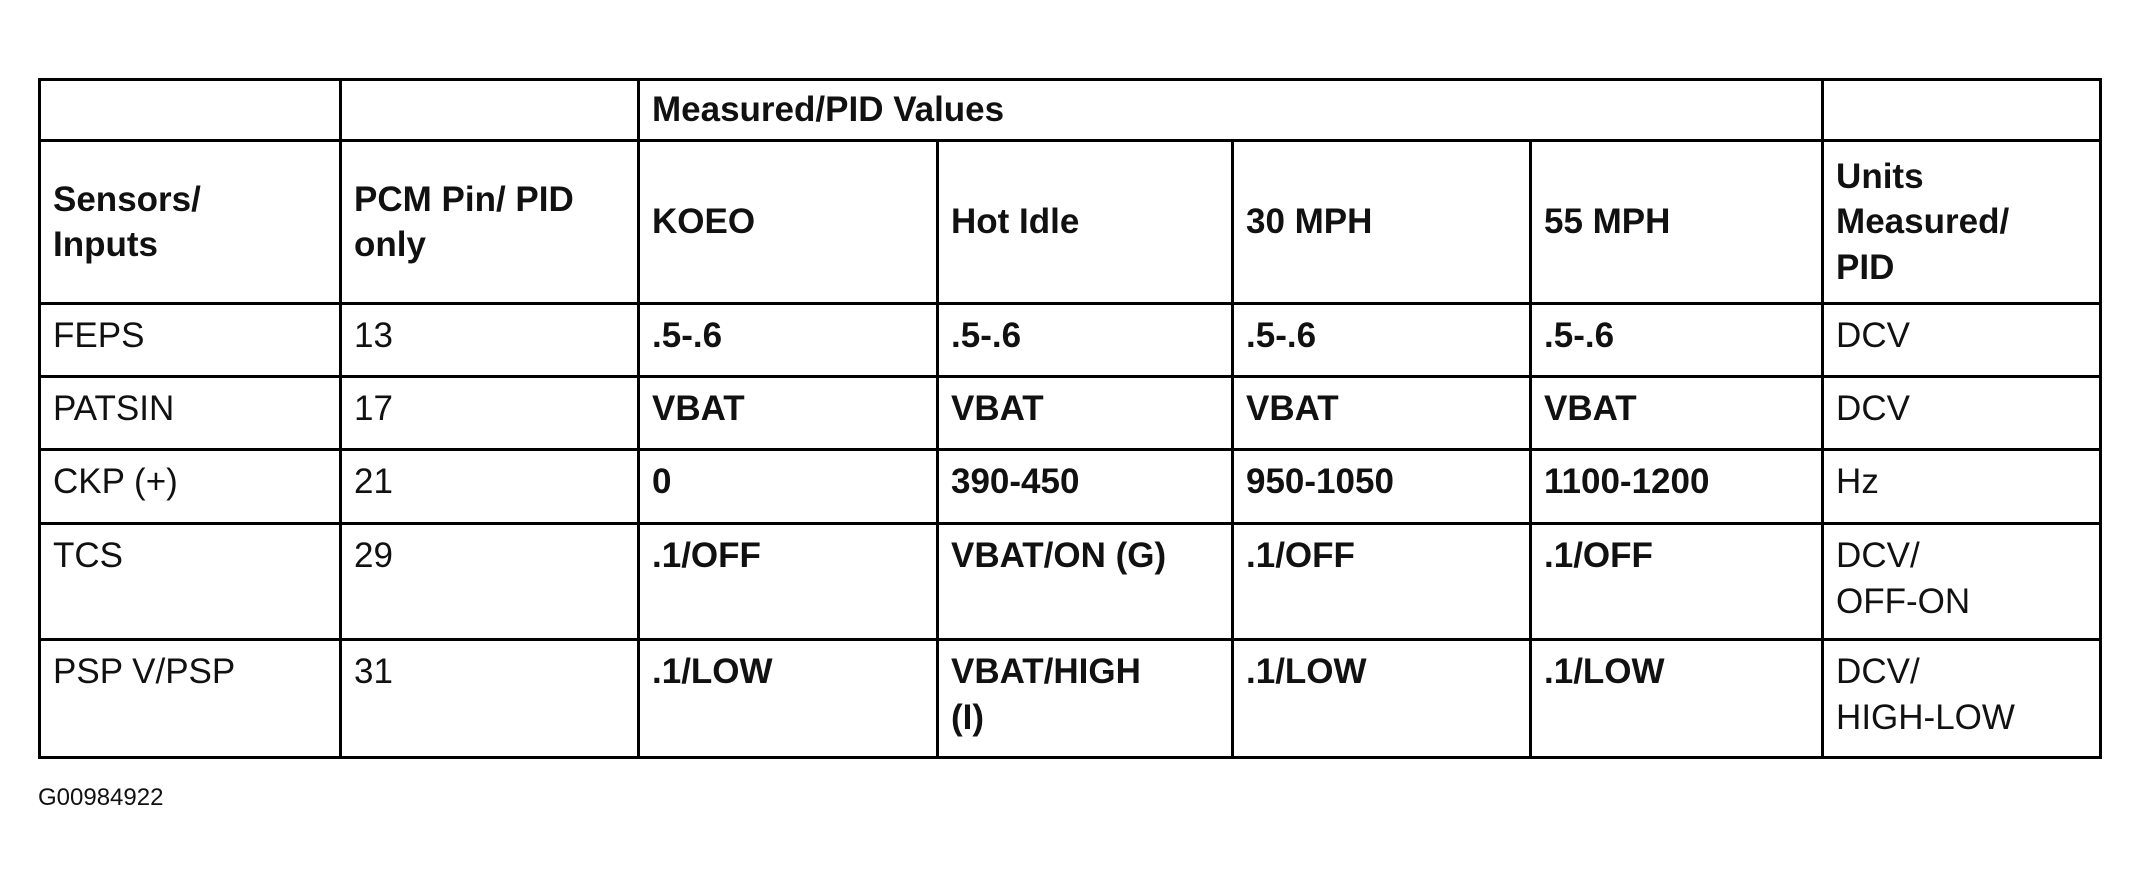  I want to click on table-cell: DCV/ HIGH-LOW, so click(1962, 698).